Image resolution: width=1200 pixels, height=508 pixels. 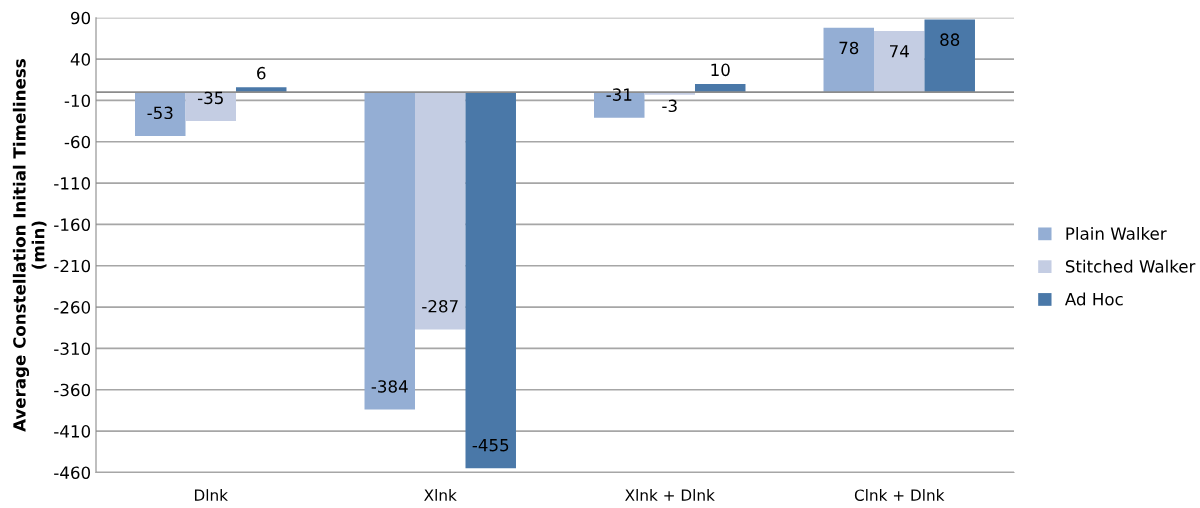 What do you see at coordinates (80, 18) in the screenshot?
I see `y-tick-label: 90` at bounding box center [80, 18].